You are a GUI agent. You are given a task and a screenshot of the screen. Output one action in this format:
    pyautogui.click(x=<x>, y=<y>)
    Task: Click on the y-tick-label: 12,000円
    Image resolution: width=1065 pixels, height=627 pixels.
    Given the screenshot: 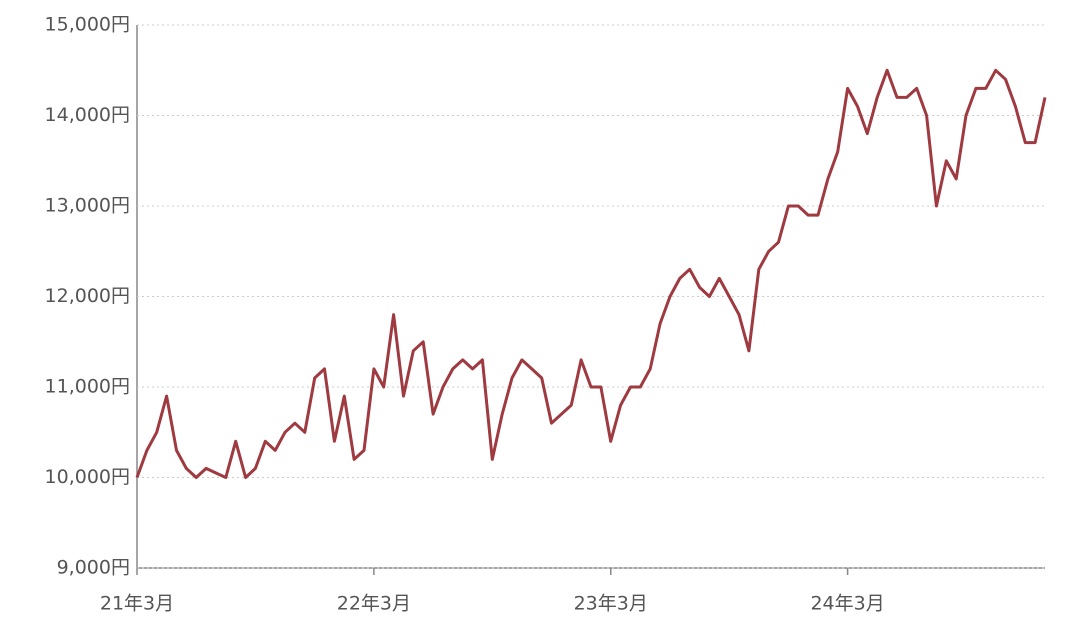 What is the action you would take?
    pyautogui.click(x=87, y=296)
    